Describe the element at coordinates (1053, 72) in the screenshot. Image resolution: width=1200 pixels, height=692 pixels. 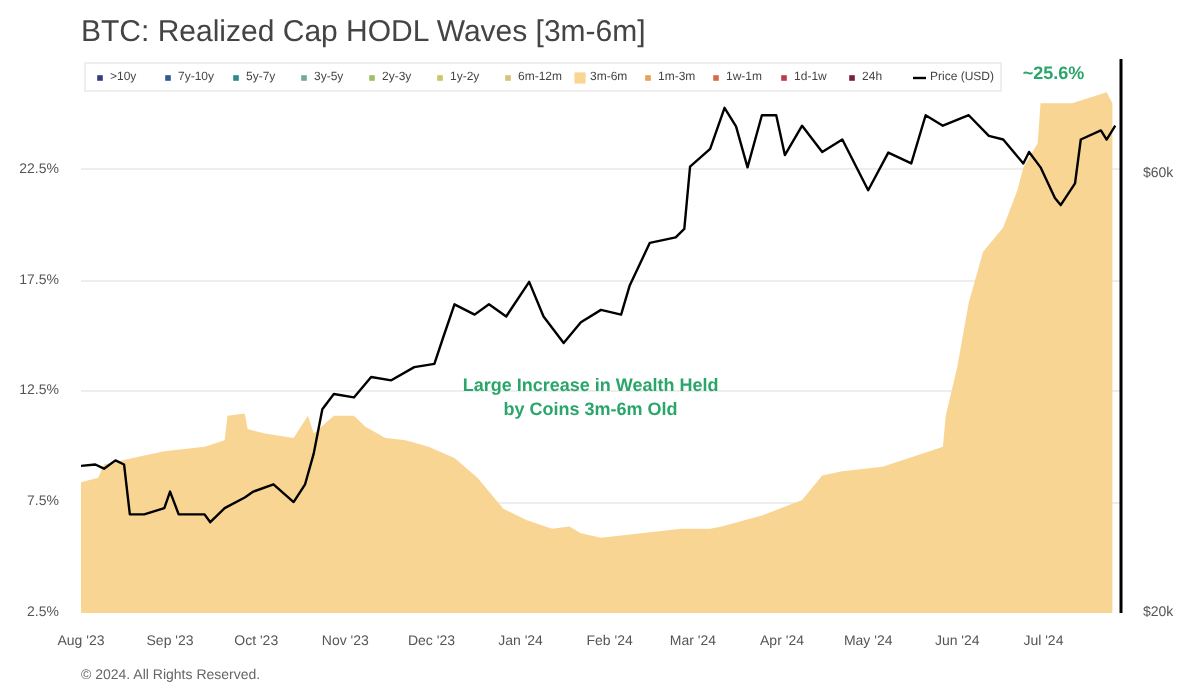
I see `annotation: ~25.6%` at that location.